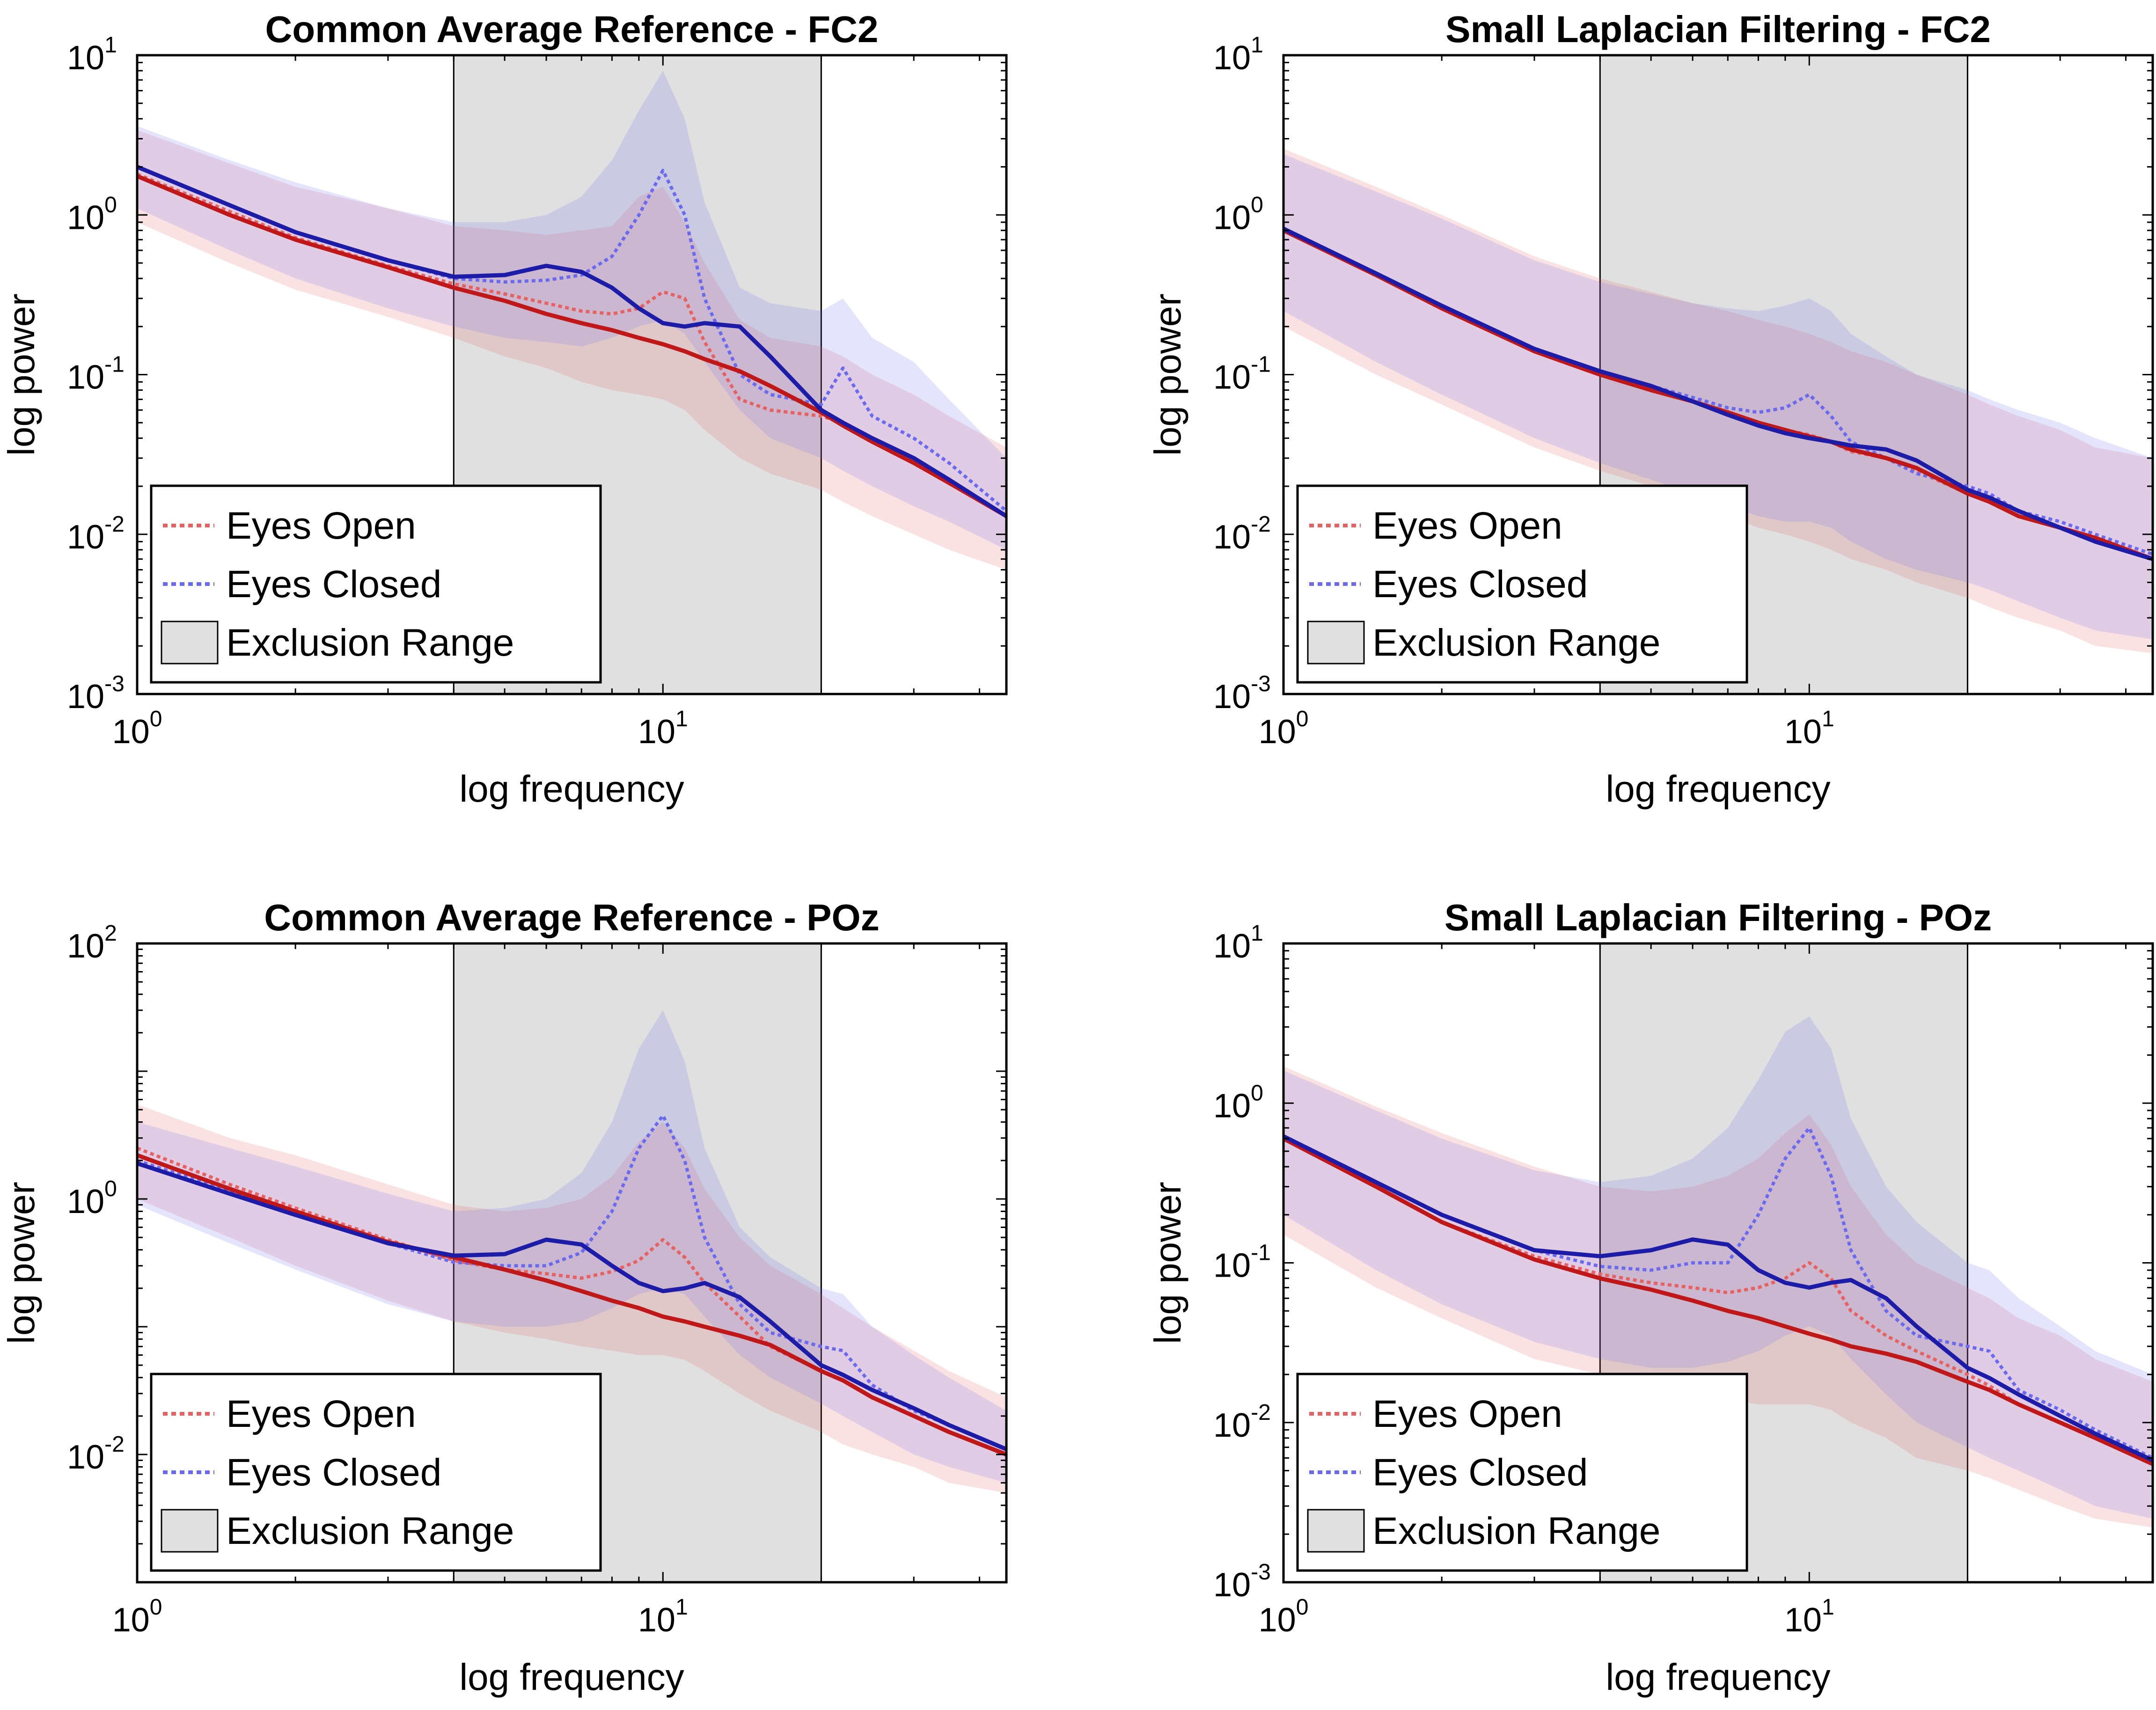  I want to click on series-eyes-open-dotted, so click(571, 345).